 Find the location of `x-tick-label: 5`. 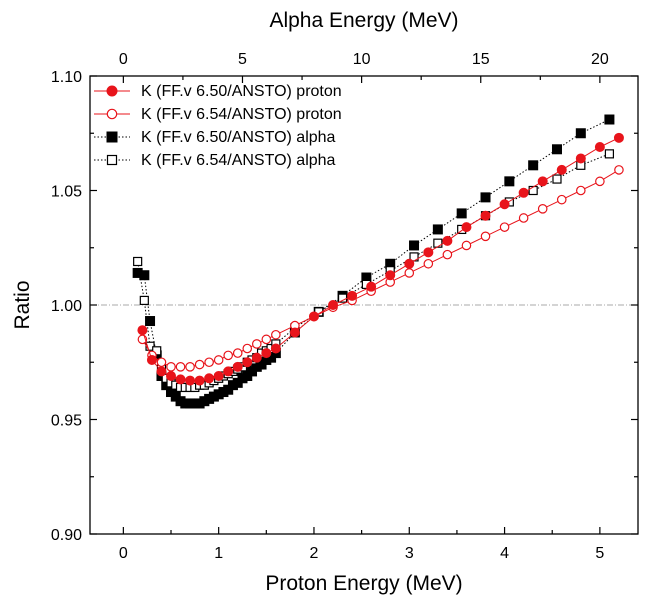

x-tick-label: 5 is located at coordinates (599, 553).